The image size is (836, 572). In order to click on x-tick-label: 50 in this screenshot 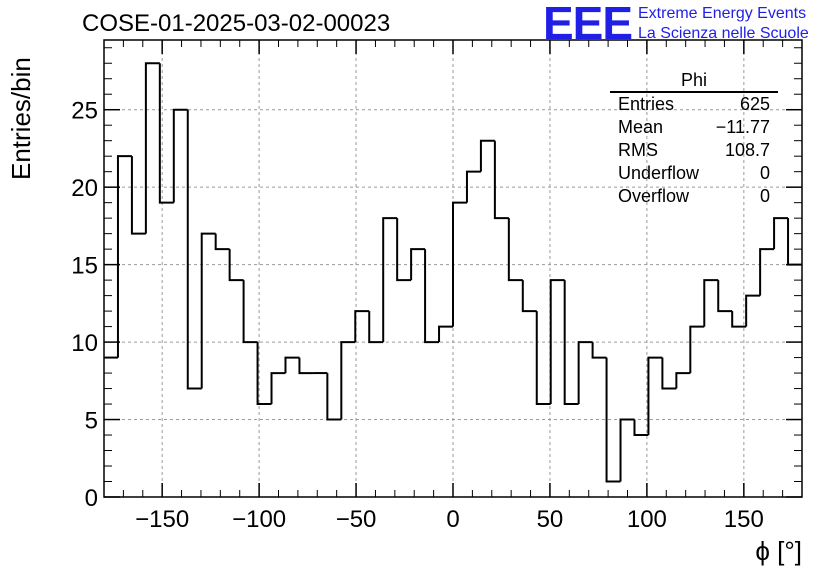, I will do `click(550, 519)`.